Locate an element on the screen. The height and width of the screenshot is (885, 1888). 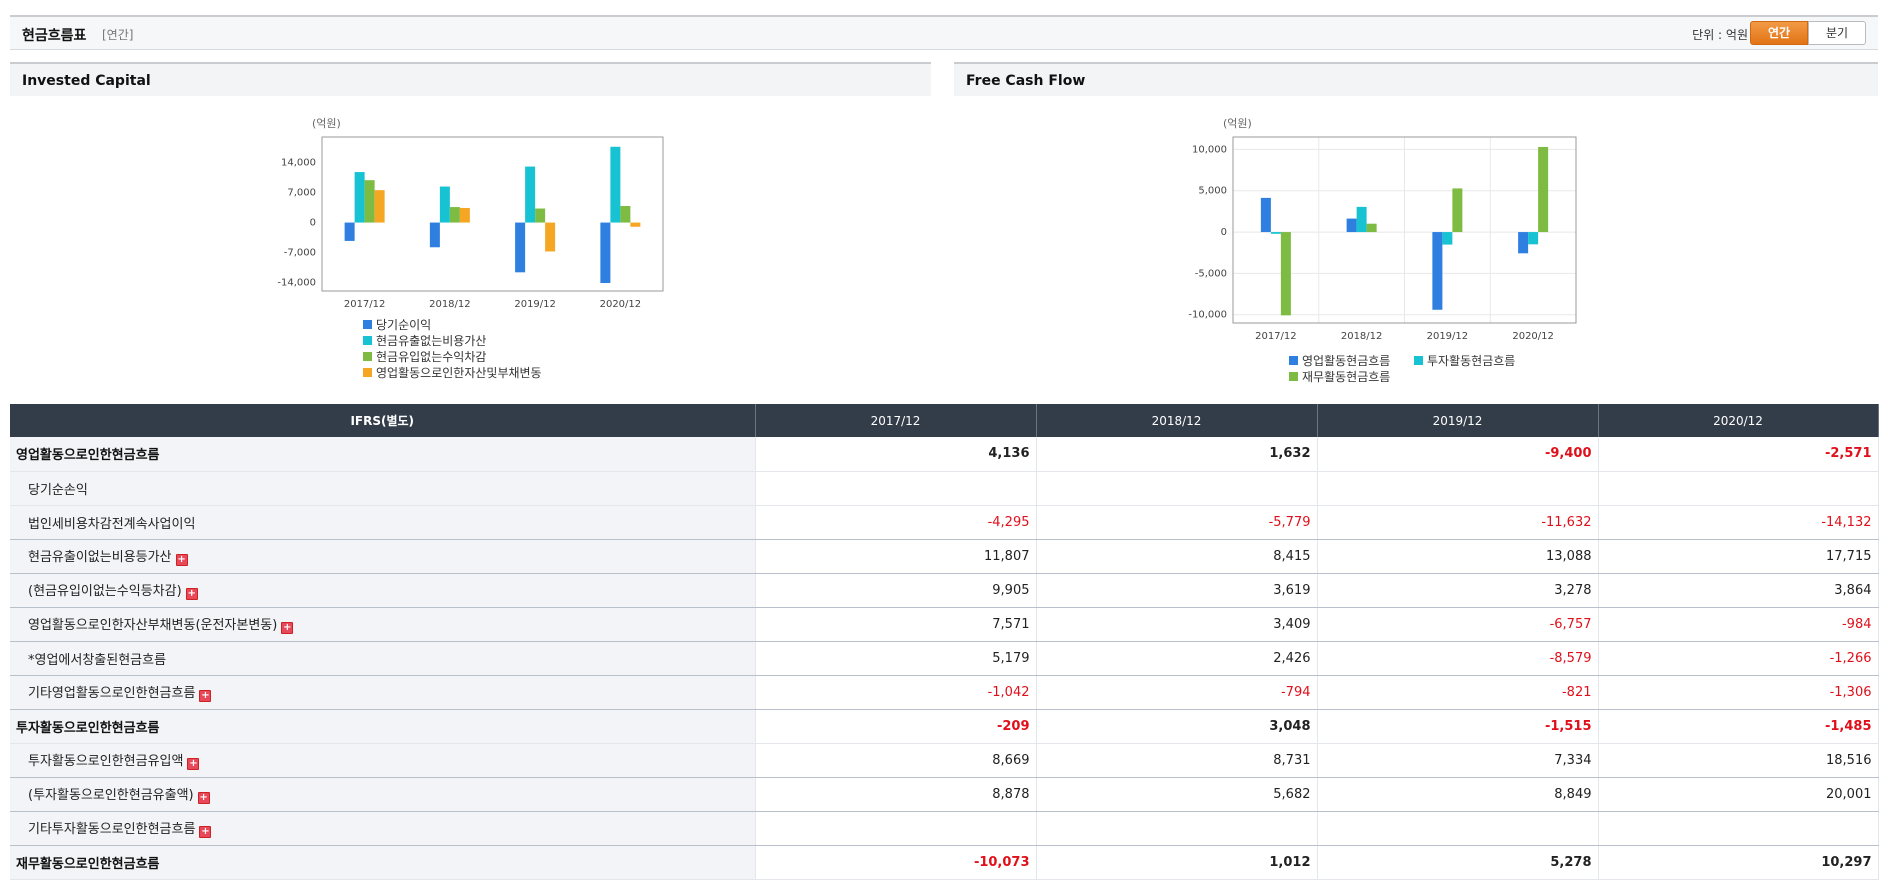
section-header: 현금흐름표 [연간] 단위 : 억원 연간 분기 is located at coordinates (944, 32).